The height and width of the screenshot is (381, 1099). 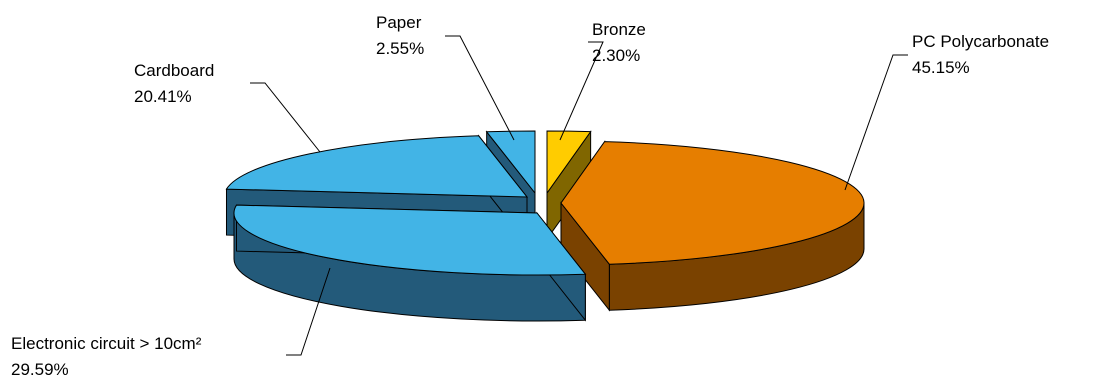 What do you see at coordinates (399, 22) in the screenshot?
I see `label-paper-name: Paper` at bounding box center [399, 22].